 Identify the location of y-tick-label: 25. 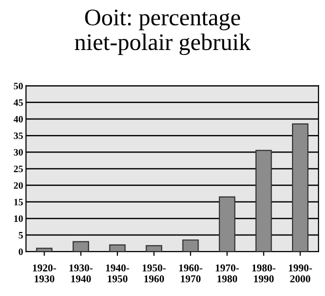
(18, 169).